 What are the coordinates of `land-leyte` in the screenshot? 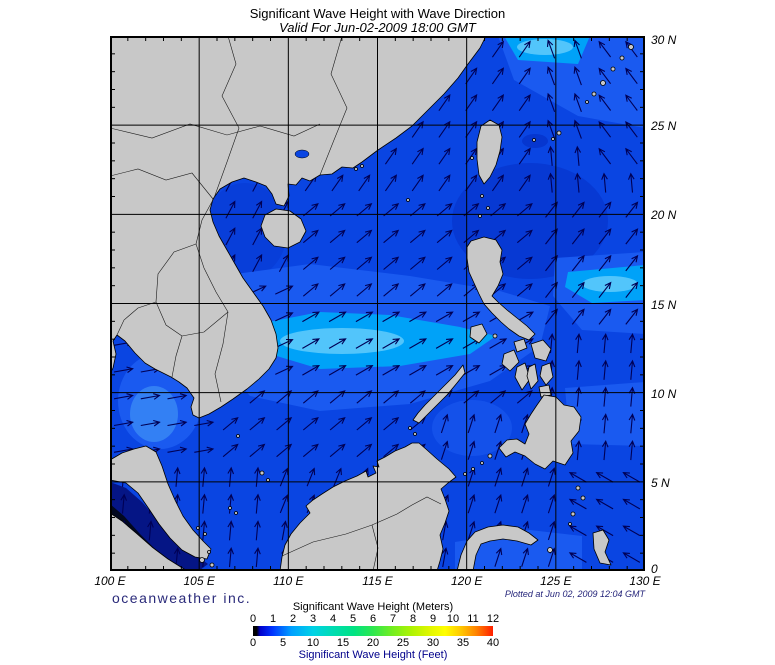 It's located at (546, 374).